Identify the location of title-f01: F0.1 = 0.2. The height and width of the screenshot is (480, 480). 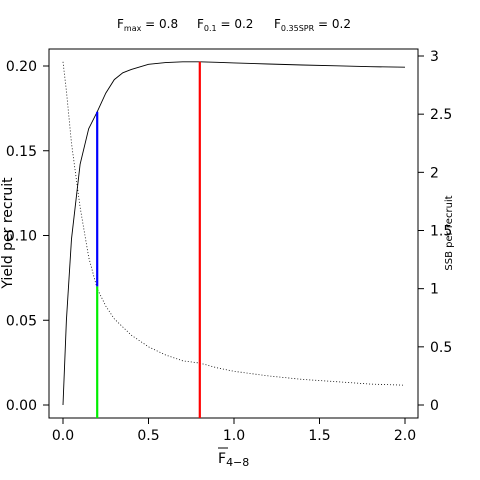
(225, 25).